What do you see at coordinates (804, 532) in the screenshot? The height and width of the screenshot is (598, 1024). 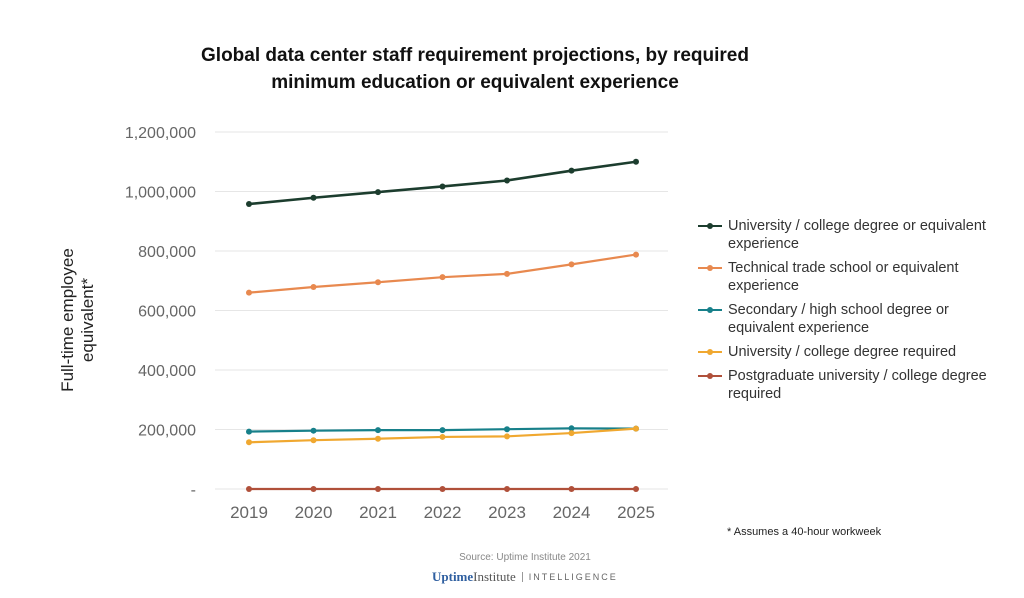 I see `footnote: * Assumes a 40-hour workweek` at bounding box center [804, 532].